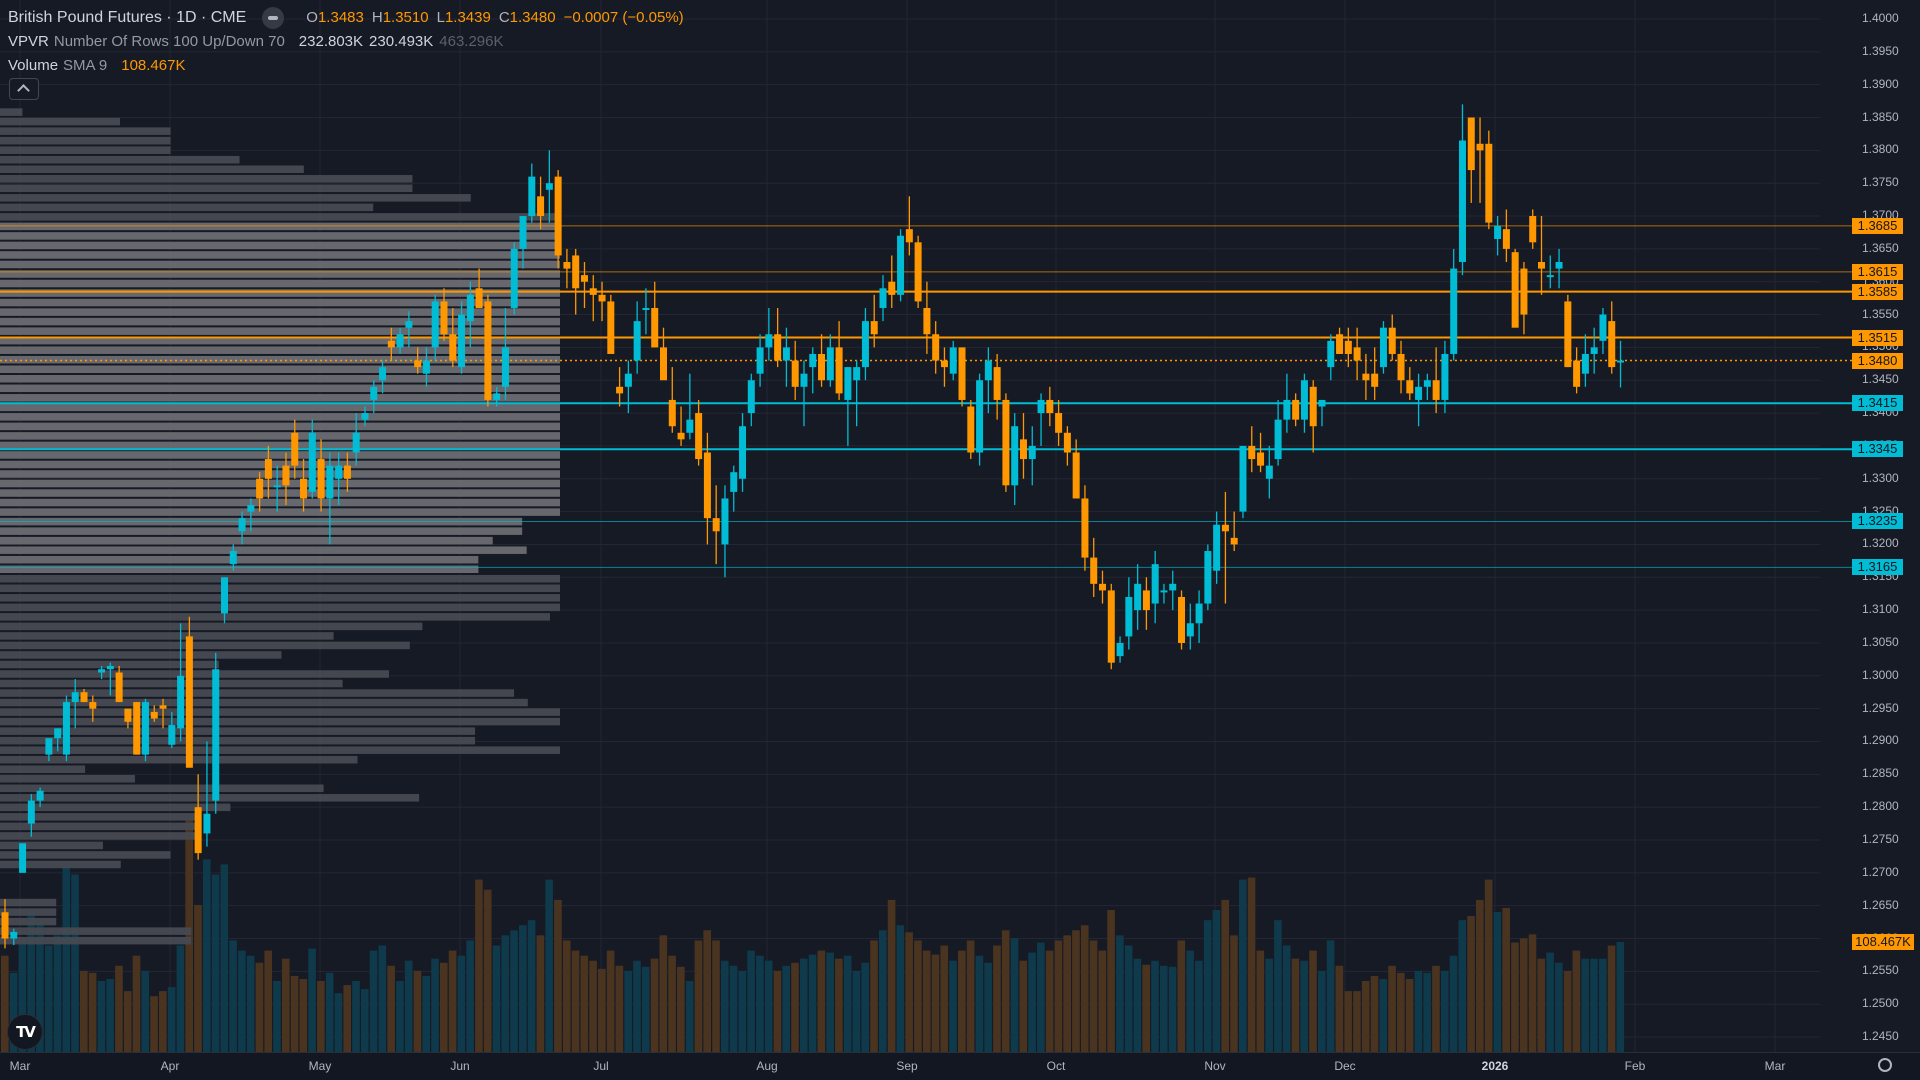 The height and width of the screenshot is (1080, 1920). What do you see at coordinates (1877, 403) in the screenshot?
I see `price-level-label: 1.3415` at bounding box center [1877, 403].